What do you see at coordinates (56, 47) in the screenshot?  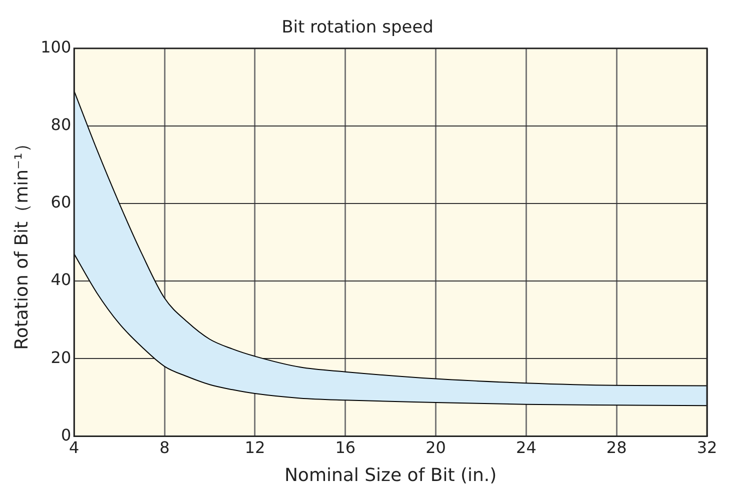 I see `y-tick-label: 100` at bounding box center [56, 47].